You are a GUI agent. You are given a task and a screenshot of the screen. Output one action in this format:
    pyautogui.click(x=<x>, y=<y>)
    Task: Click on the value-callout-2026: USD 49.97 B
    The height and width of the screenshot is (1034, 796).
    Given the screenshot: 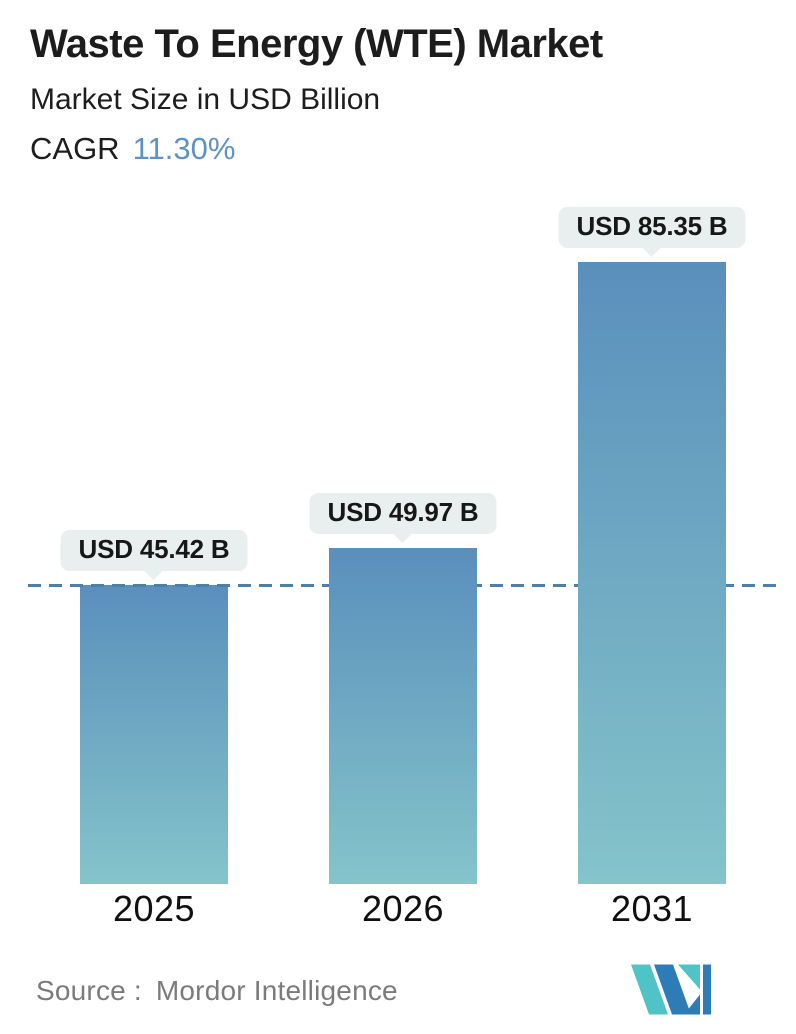 What is the action you would take?
    pyautogui.click(x=403, y=513)
    